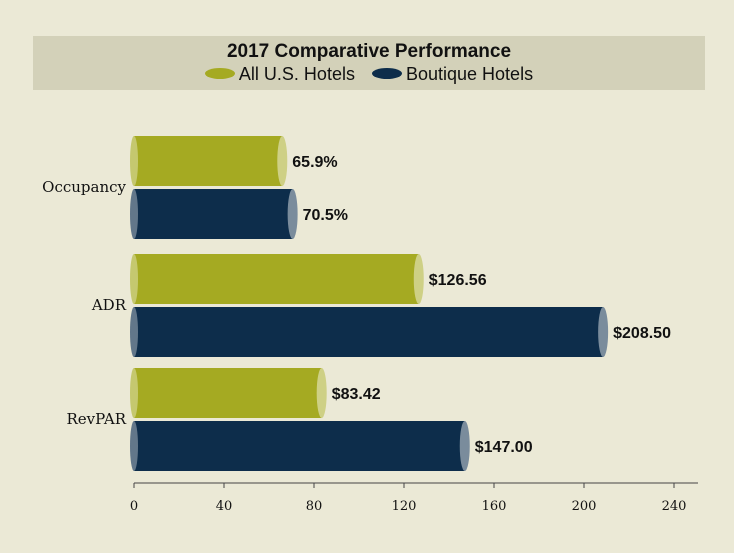 This screenshot has height=553, width=734. Describe the element at coordinates (584, 506) in the screenshot. I see `x-tick-label-200: 200` at that location.